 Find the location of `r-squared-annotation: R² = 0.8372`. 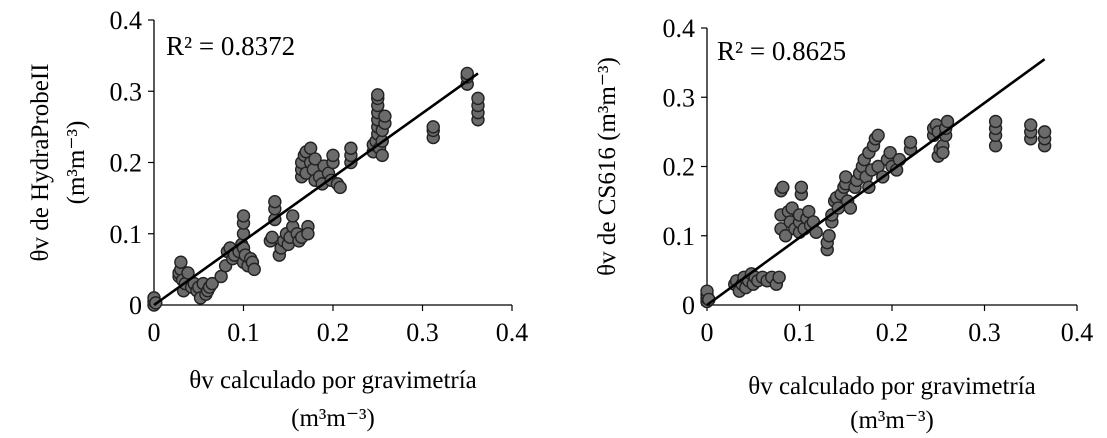

r-squared-annotation: R² = 0.8372 is located at coordinates (230, 46).